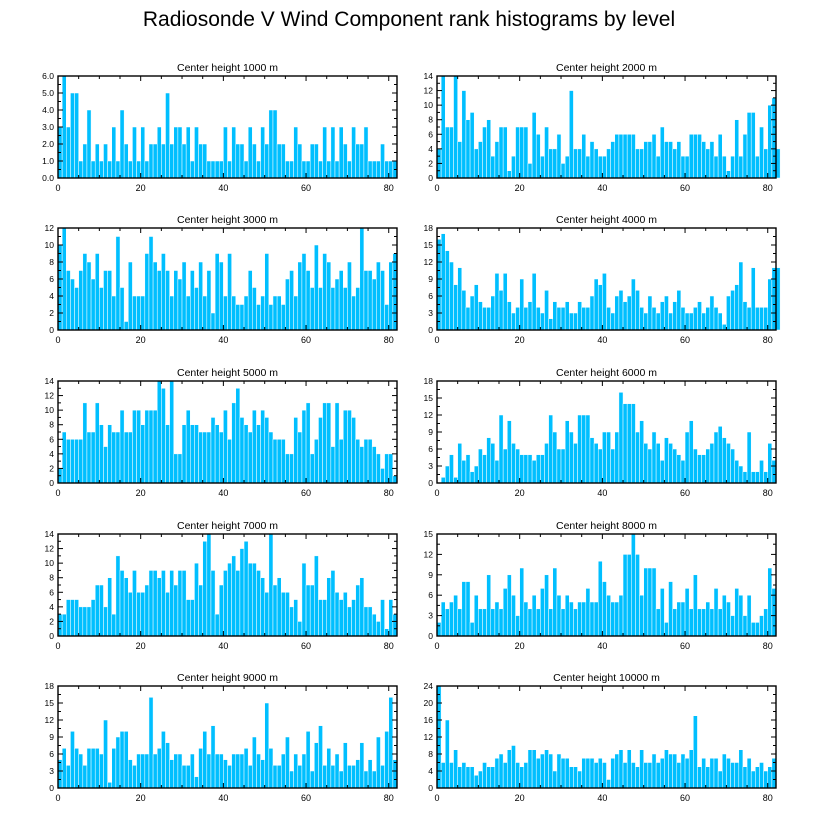 The image size is (818, 824). Describe the element at coordinates (602, 279) in the screenshot. I see `histogram-panel-4: Center height 4000 m 0 20 40 60 80 0 3 6 9 12 15 18` at that location.